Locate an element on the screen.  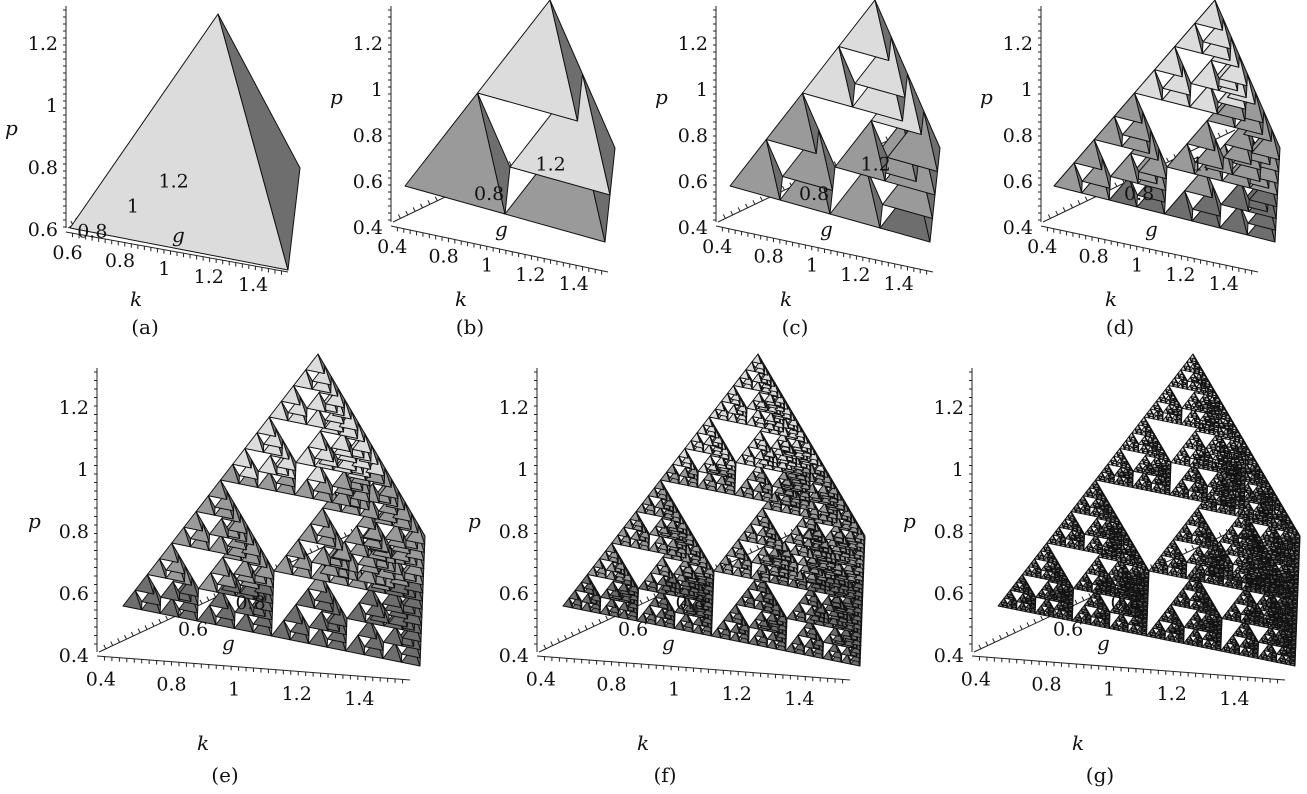
p-tick-label: 0.6 is located at coordinates (693, 182).